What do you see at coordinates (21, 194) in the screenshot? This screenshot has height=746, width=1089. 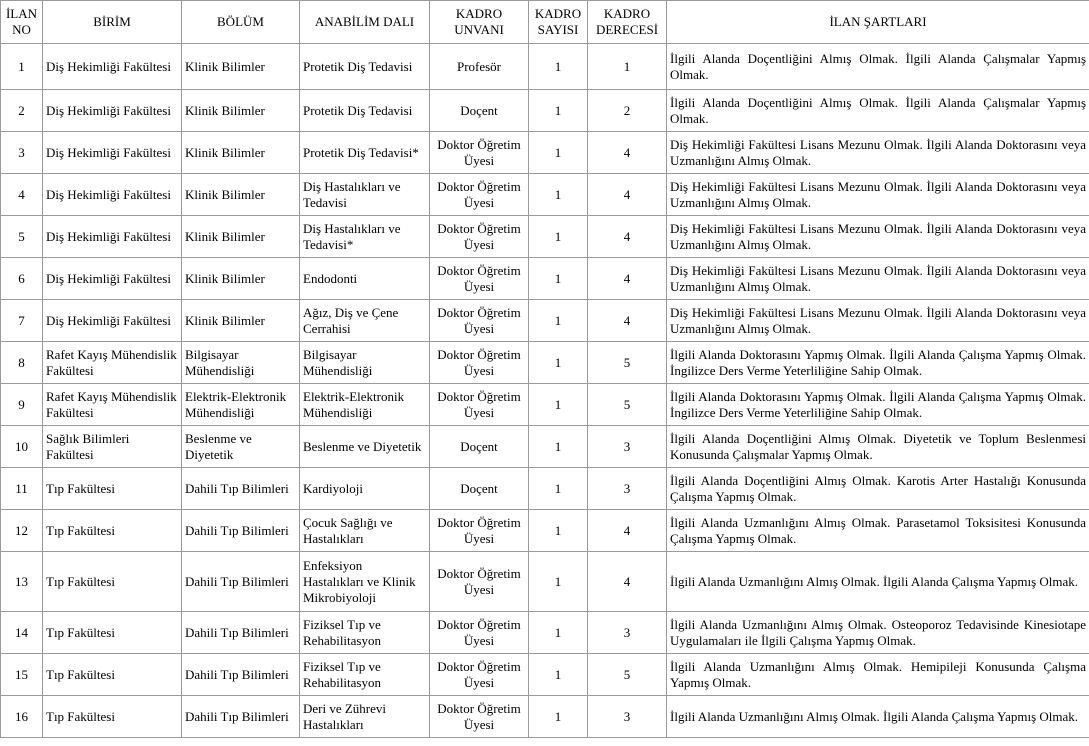 I see `cell-ilan-no: 4` at bounding box center [21, 194].